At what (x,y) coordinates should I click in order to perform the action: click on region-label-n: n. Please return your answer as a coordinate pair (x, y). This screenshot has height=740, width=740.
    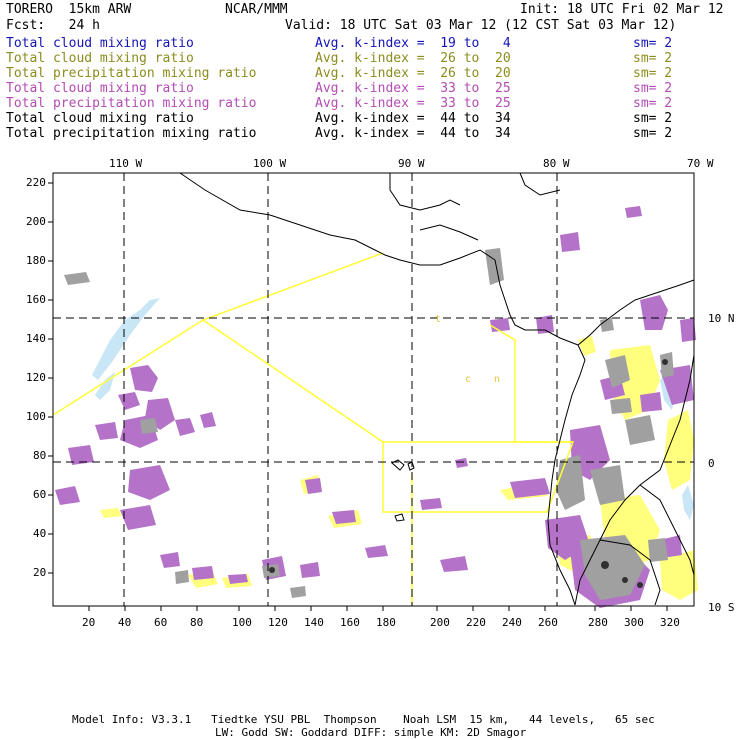
    Looking at the image, I should click on (497, 379).